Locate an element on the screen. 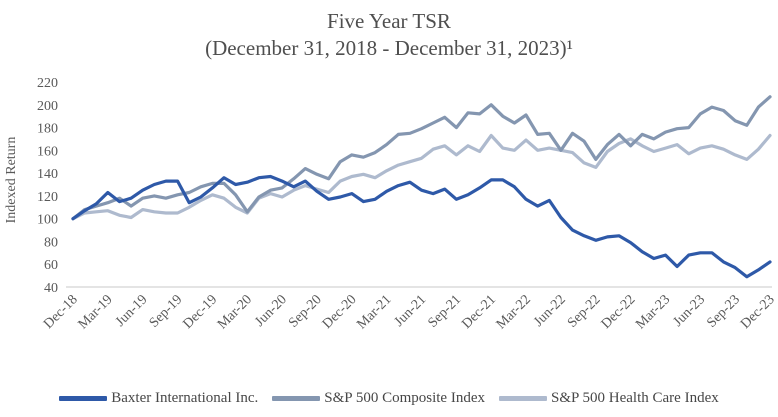  y-tick-label: 100 is located at coordinates (47, 220).